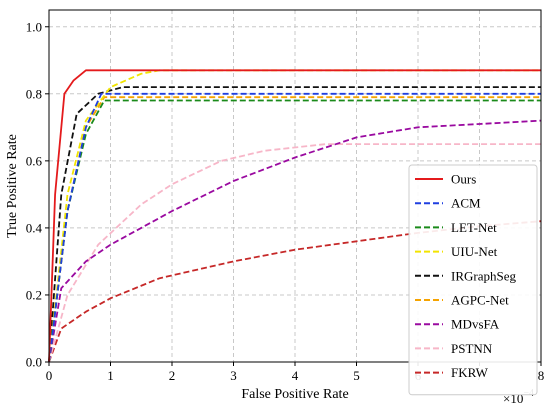 This screenshot has width=550, height=410. I want to click on x-tick-label: 5, so click(356, 375).